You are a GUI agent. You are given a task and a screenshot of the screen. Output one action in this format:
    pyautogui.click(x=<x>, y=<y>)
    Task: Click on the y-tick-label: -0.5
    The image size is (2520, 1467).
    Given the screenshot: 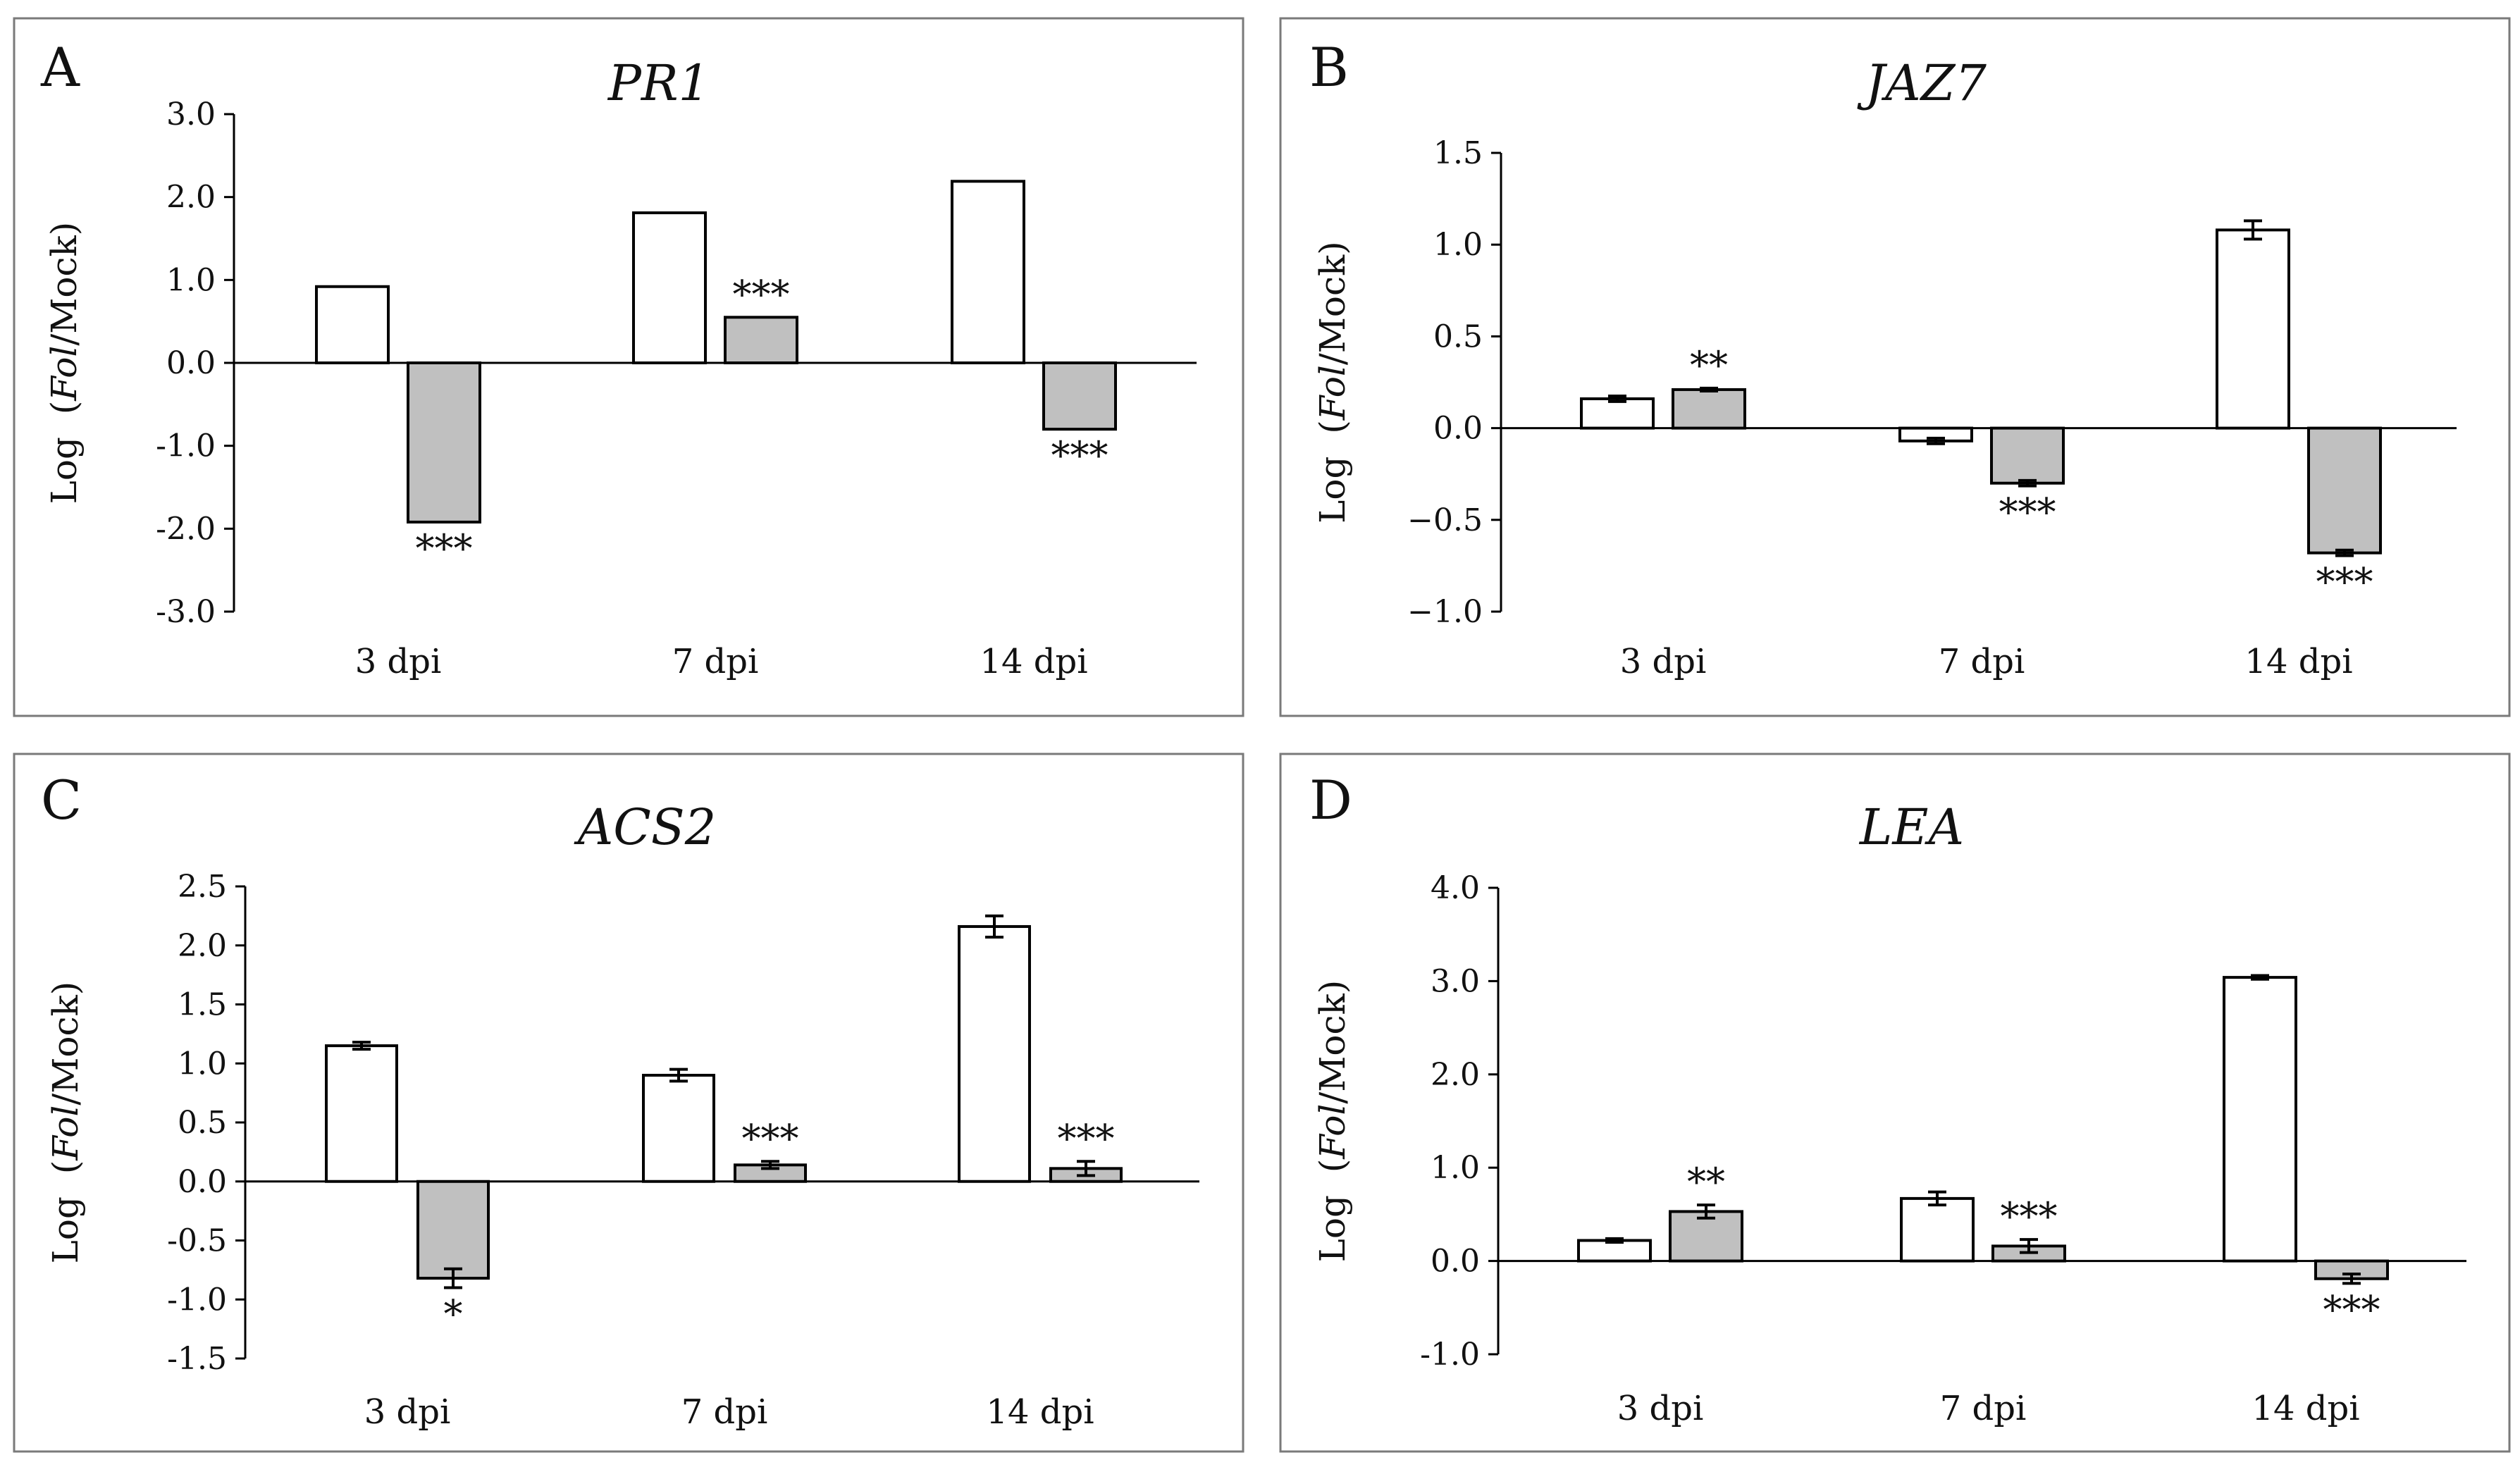 What is the action you would take?
    pyautogui.click(x=197, y=1241)
    